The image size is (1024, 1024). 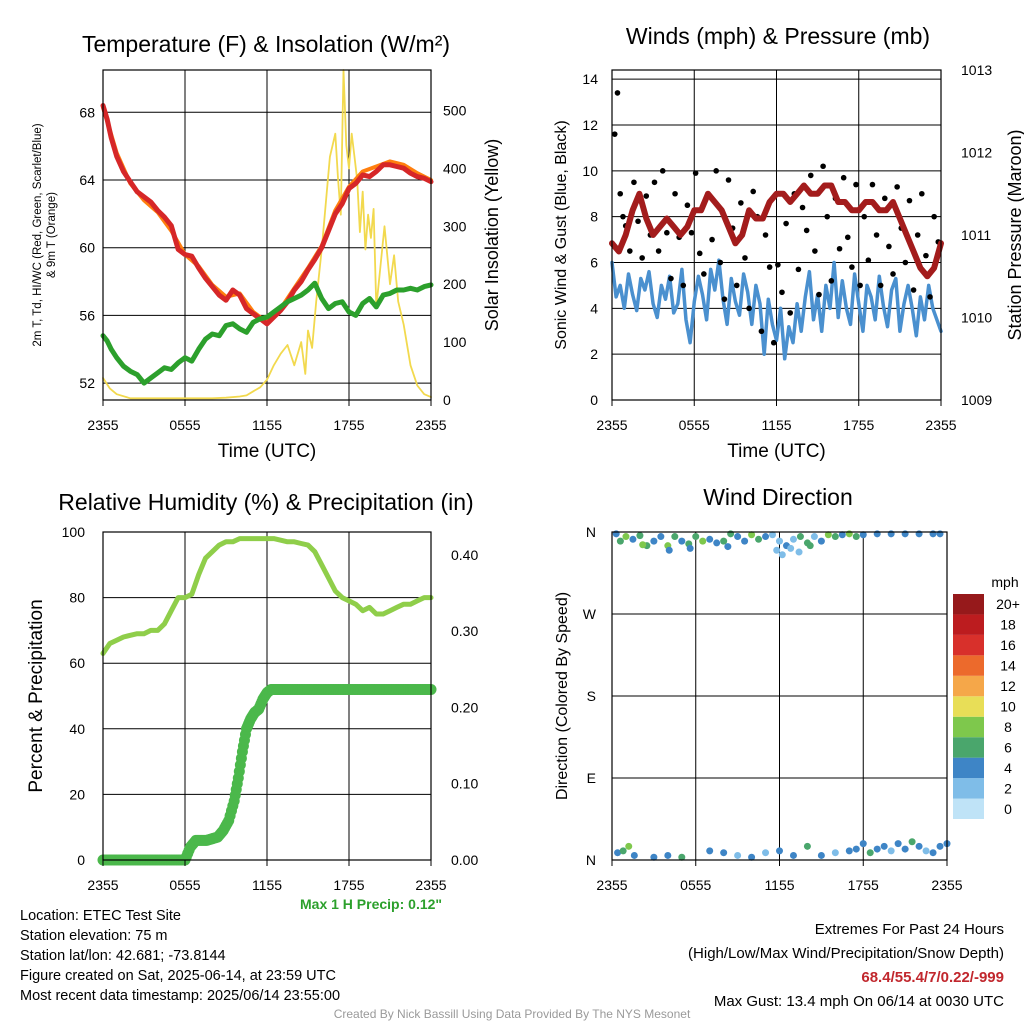 What do you see at coordinates (464, 860) in the screenshot?
I see `rh-ytick-right-0: 0.00` at bounding box center [464, 860].